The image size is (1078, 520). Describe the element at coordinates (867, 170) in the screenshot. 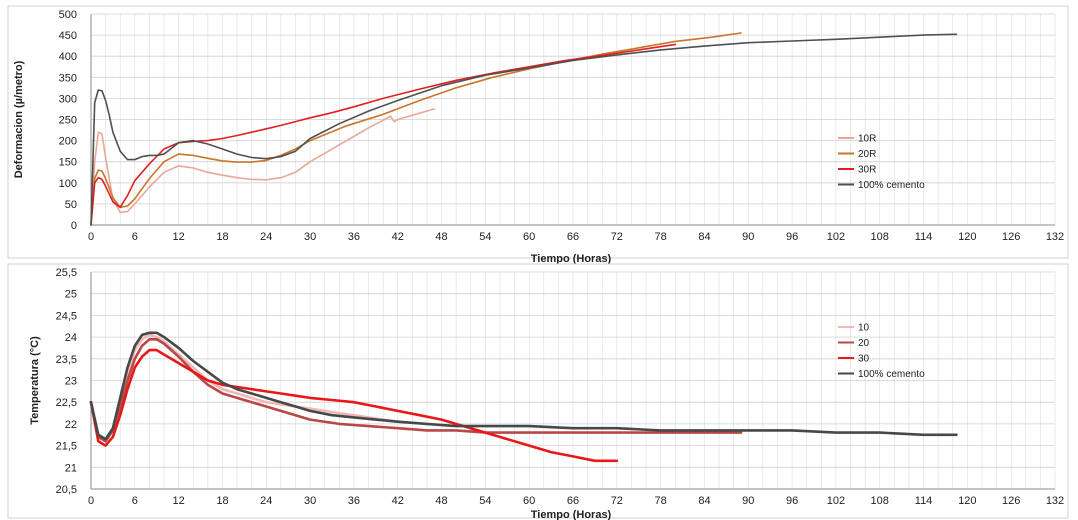

I see `legend-label: 30R` at that location.